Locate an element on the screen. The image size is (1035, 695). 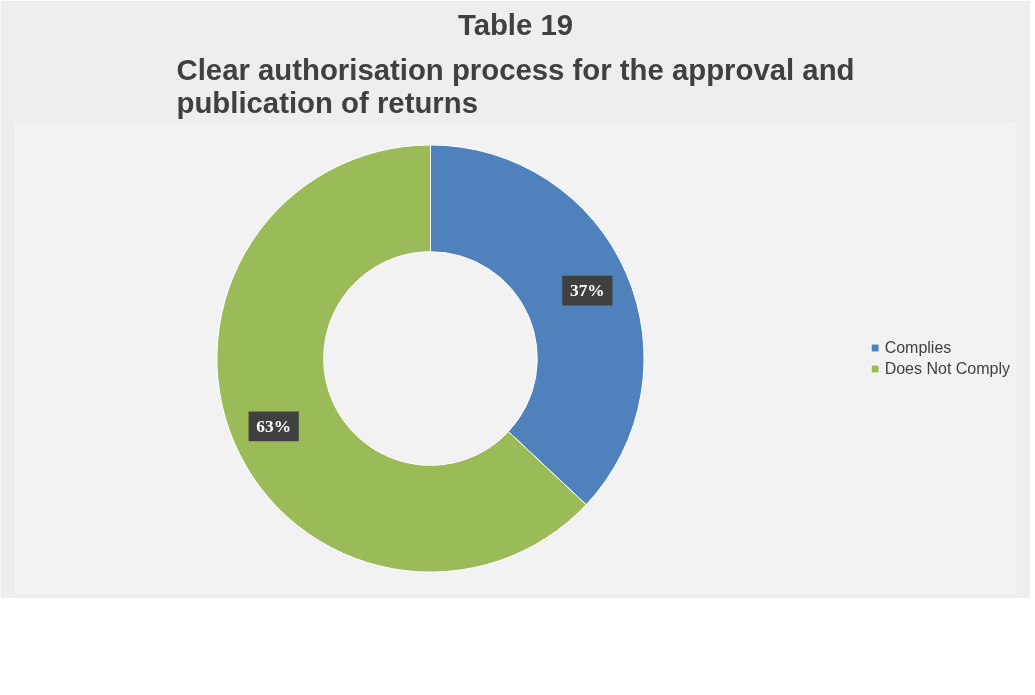
data-label: 37% is located at coordinates (587, 291).